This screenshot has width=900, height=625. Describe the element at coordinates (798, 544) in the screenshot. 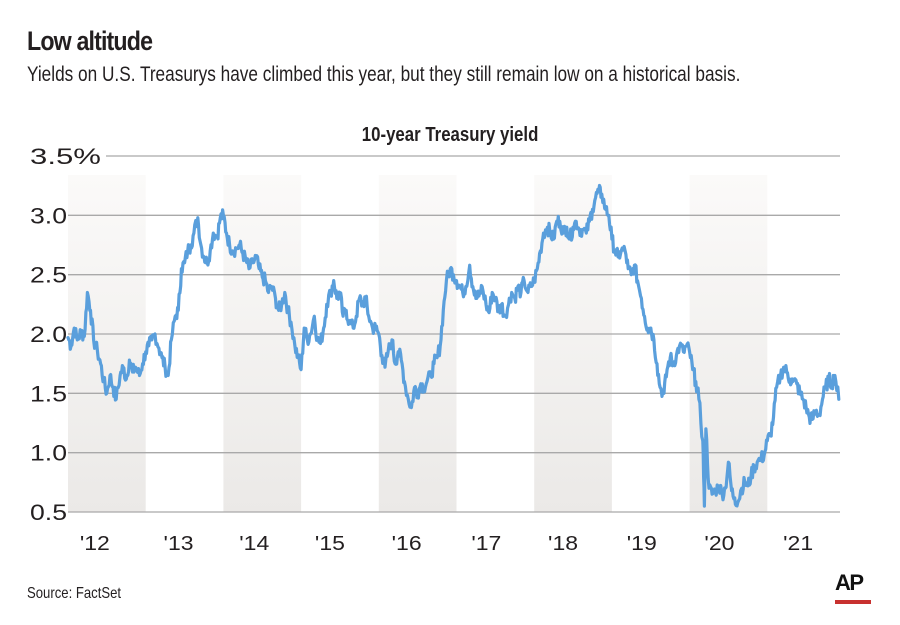

I see `x-tick-label: '21` at that location.